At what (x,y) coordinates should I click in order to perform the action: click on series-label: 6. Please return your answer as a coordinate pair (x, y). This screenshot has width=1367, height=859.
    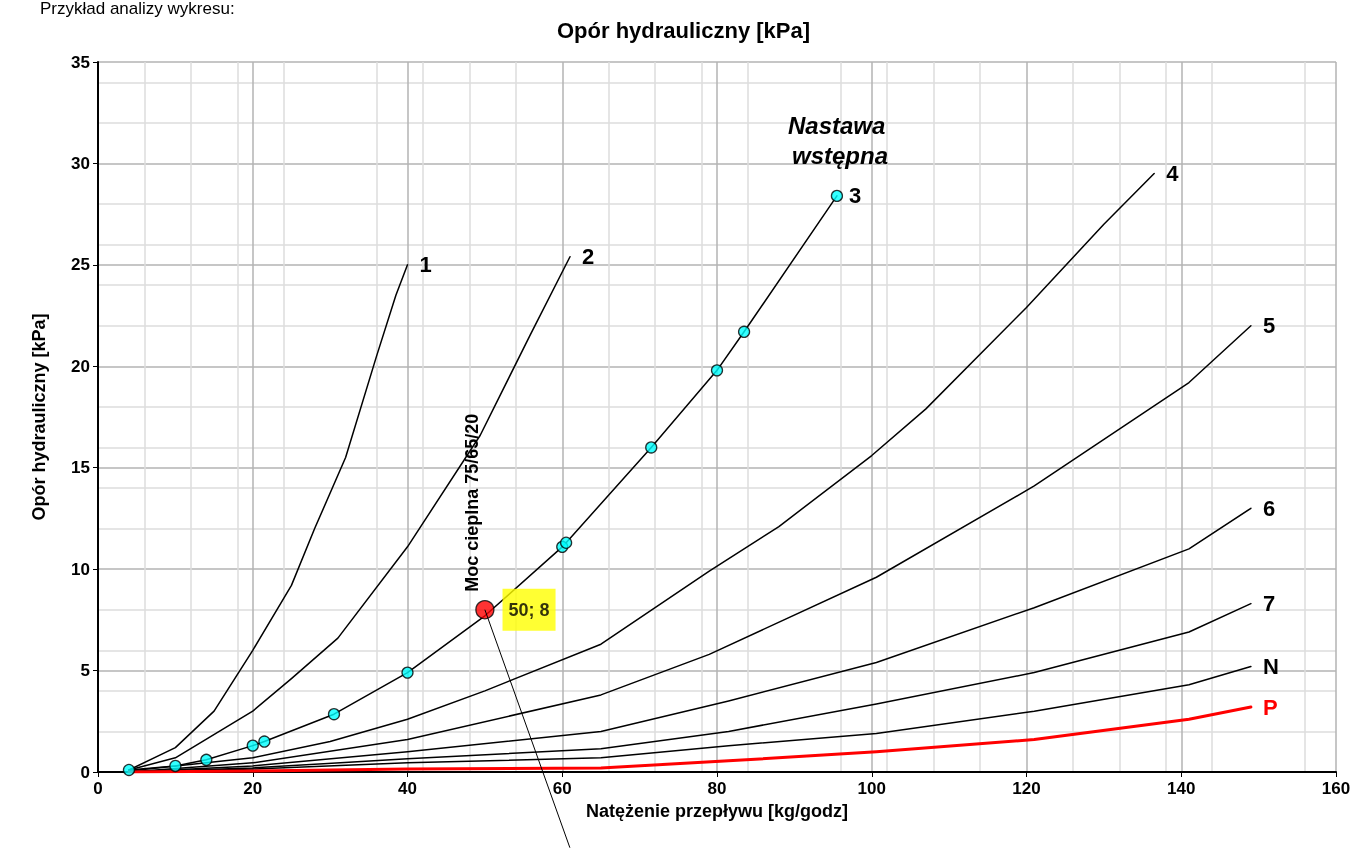
    Looking at the image, I should click on (1269, 508).